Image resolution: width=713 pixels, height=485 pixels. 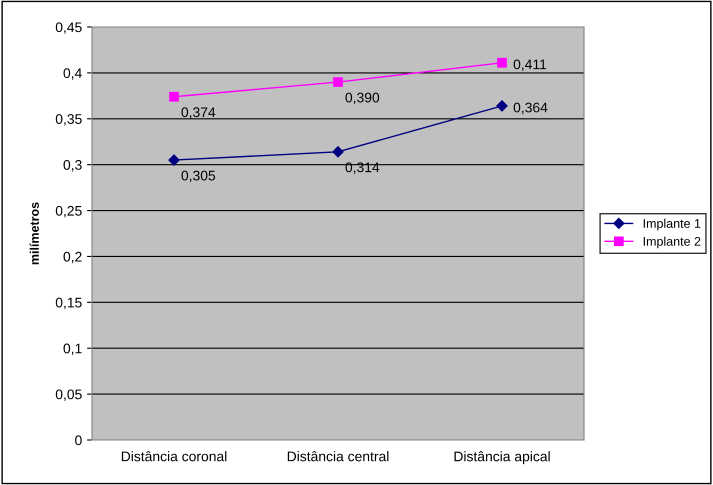 I want to click on data-label: 0,390, so click(x=362, y=98).